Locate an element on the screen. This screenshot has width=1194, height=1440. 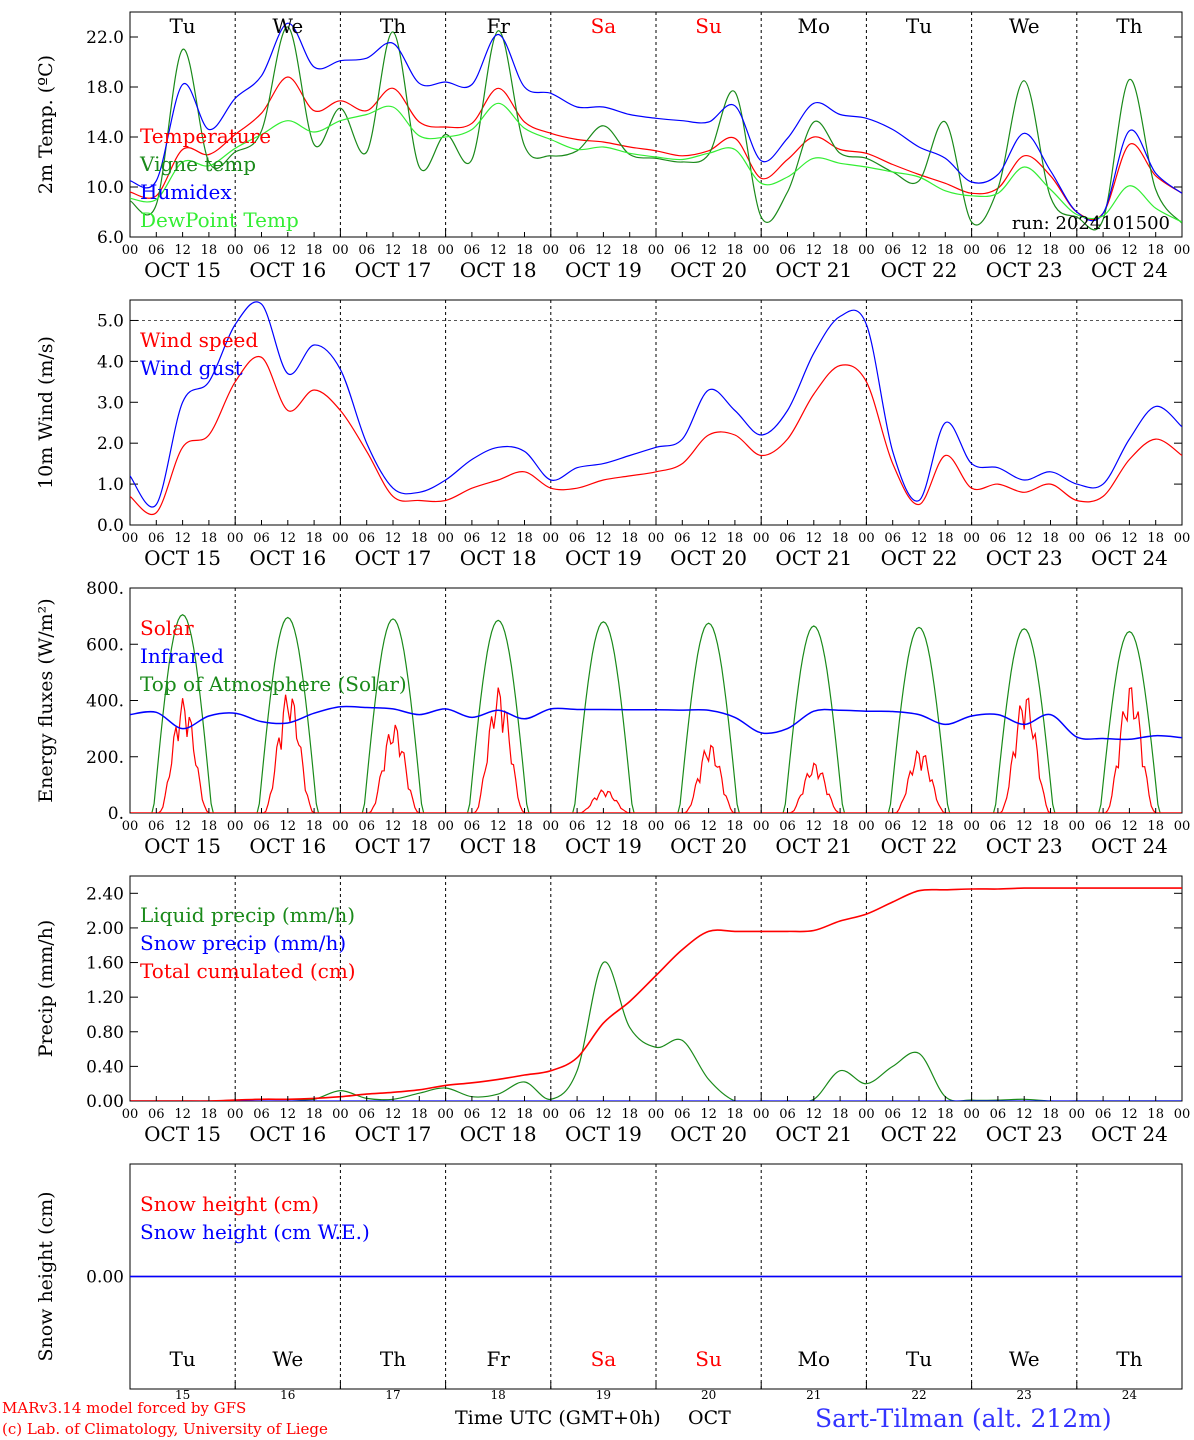
y-tick-label: 10.0 is located at coordinates (105, 188).